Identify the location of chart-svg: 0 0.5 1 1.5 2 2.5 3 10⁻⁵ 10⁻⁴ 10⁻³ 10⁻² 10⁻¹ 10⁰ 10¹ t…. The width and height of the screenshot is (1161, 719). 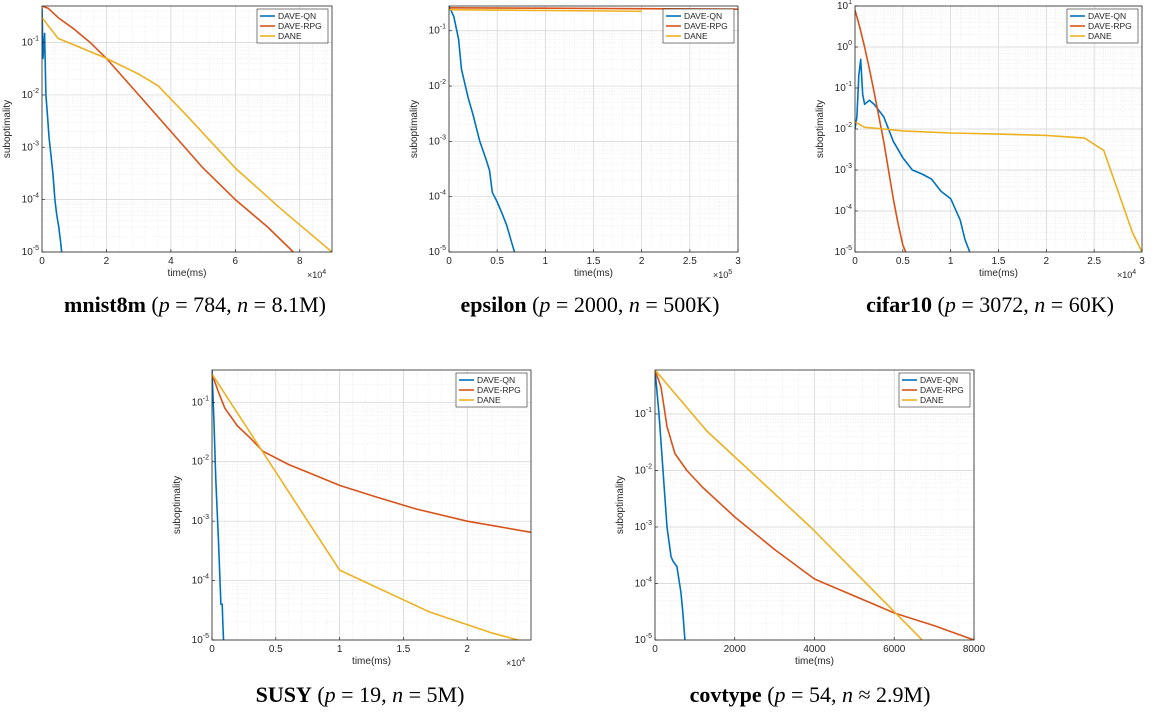
(980, 140).